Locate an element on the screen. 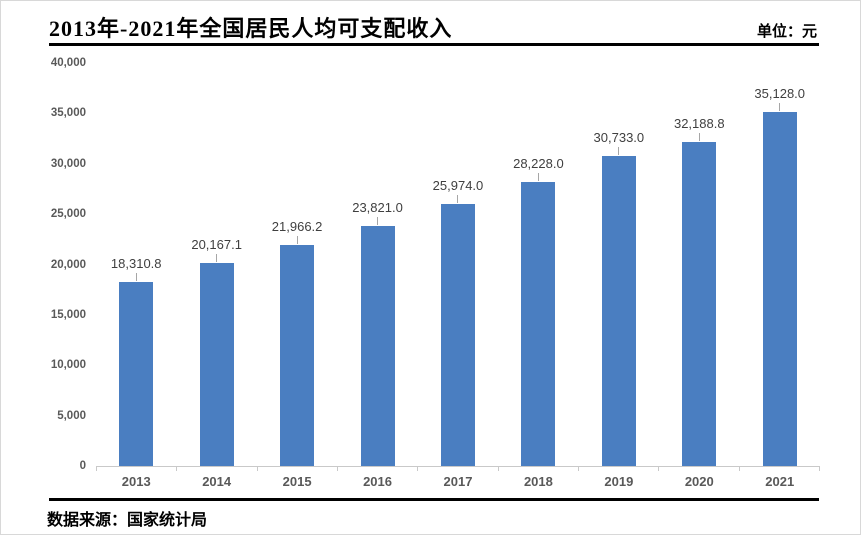  x-tick-label: 2021 is located at coordinates (780, 481).